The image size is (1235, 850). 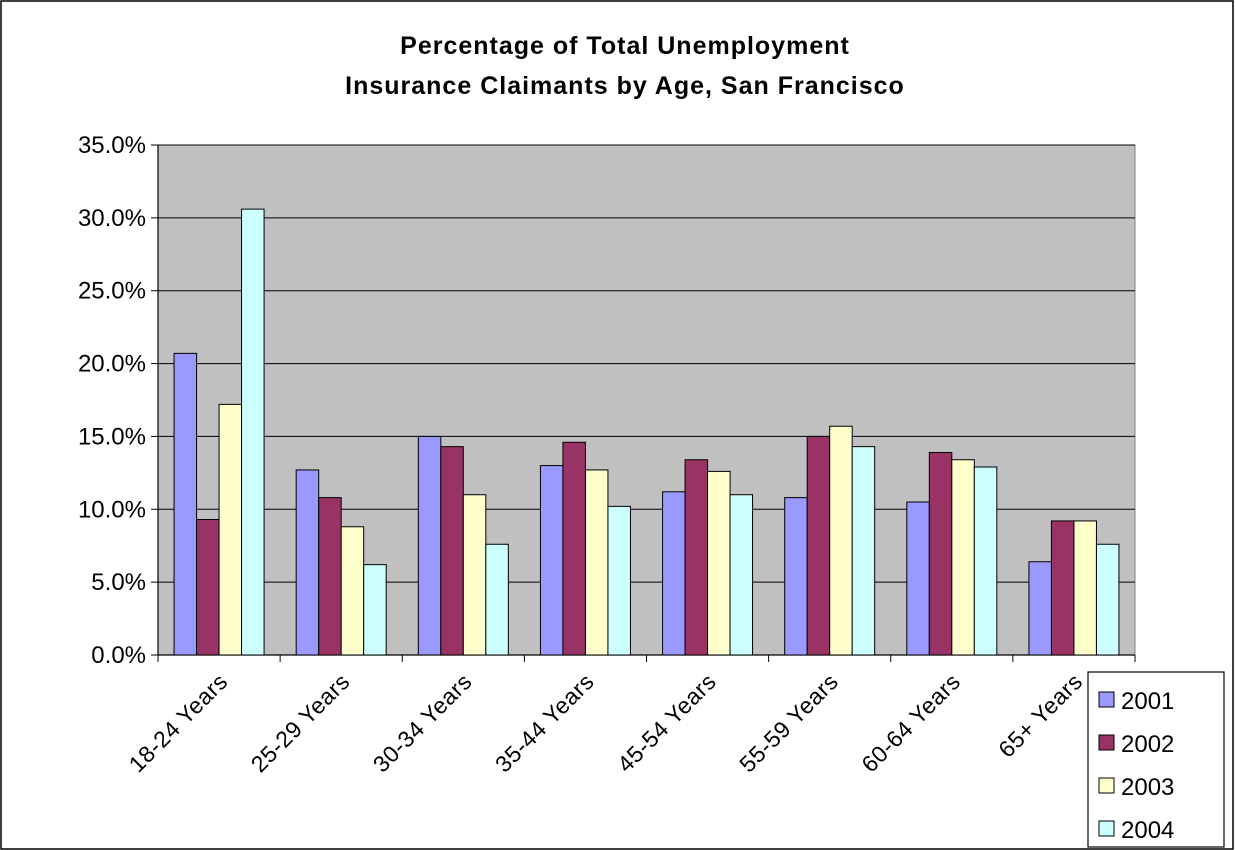 What do you see at coordinates (1106, 699) in the screenshot?
I see `legend-swatch-2001` at bounding box center [1106, 699].